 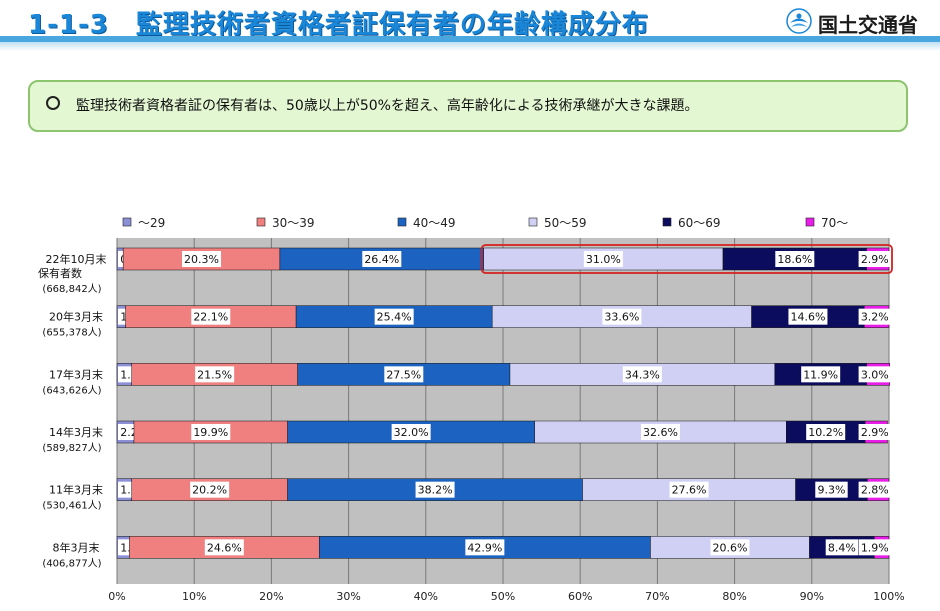 What do you see at coordinates (686, 259) in the screenshot?
I see `highlight-frame` at bounding box center [686, 259].